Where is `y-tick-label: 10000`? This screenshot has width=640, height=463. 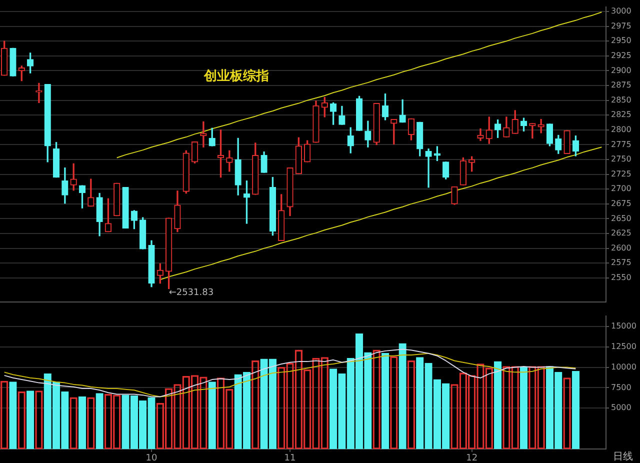
y-tick-label: 10000 is located at coordinates (623, 367).